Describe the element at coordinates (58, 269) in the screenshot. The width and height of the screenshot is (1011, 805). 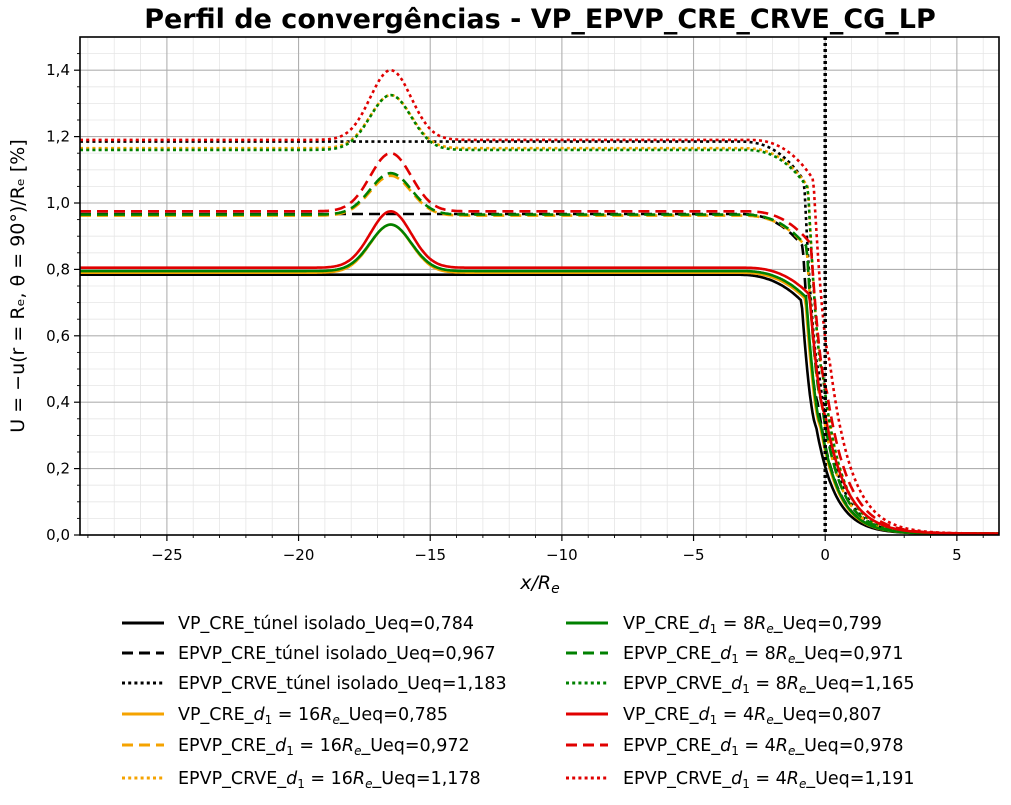
I see `y-tick-label: 0,8` at that location.